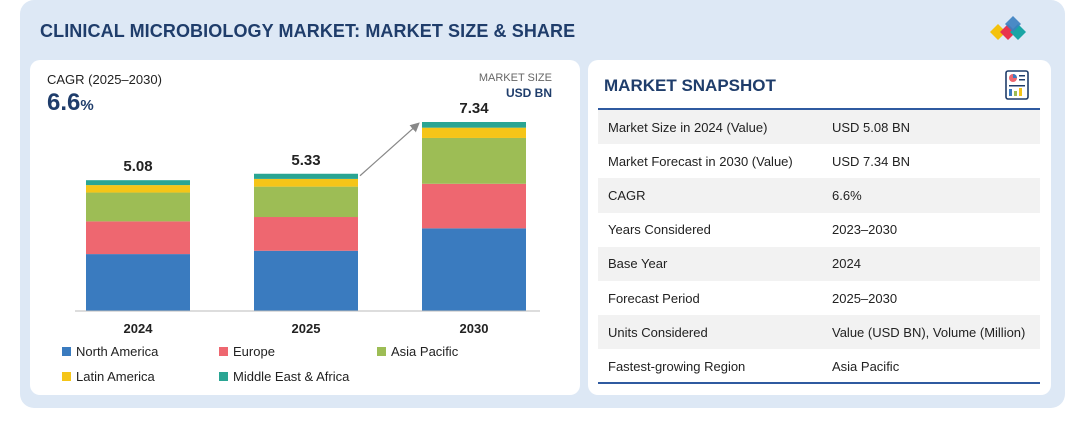 The width and height of the screenshot is (1080, 425). Describe the element at coordinates (474, 328) in the screenshot. I see `x-tick-label-2030: 2030` at that location.